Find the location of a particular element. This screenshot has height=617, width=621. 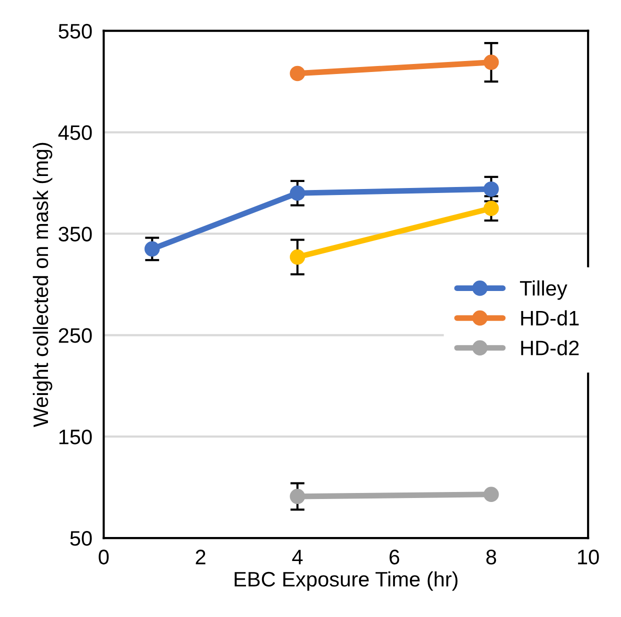

y-tick-label: 350 is located at coordinates (75, 234).